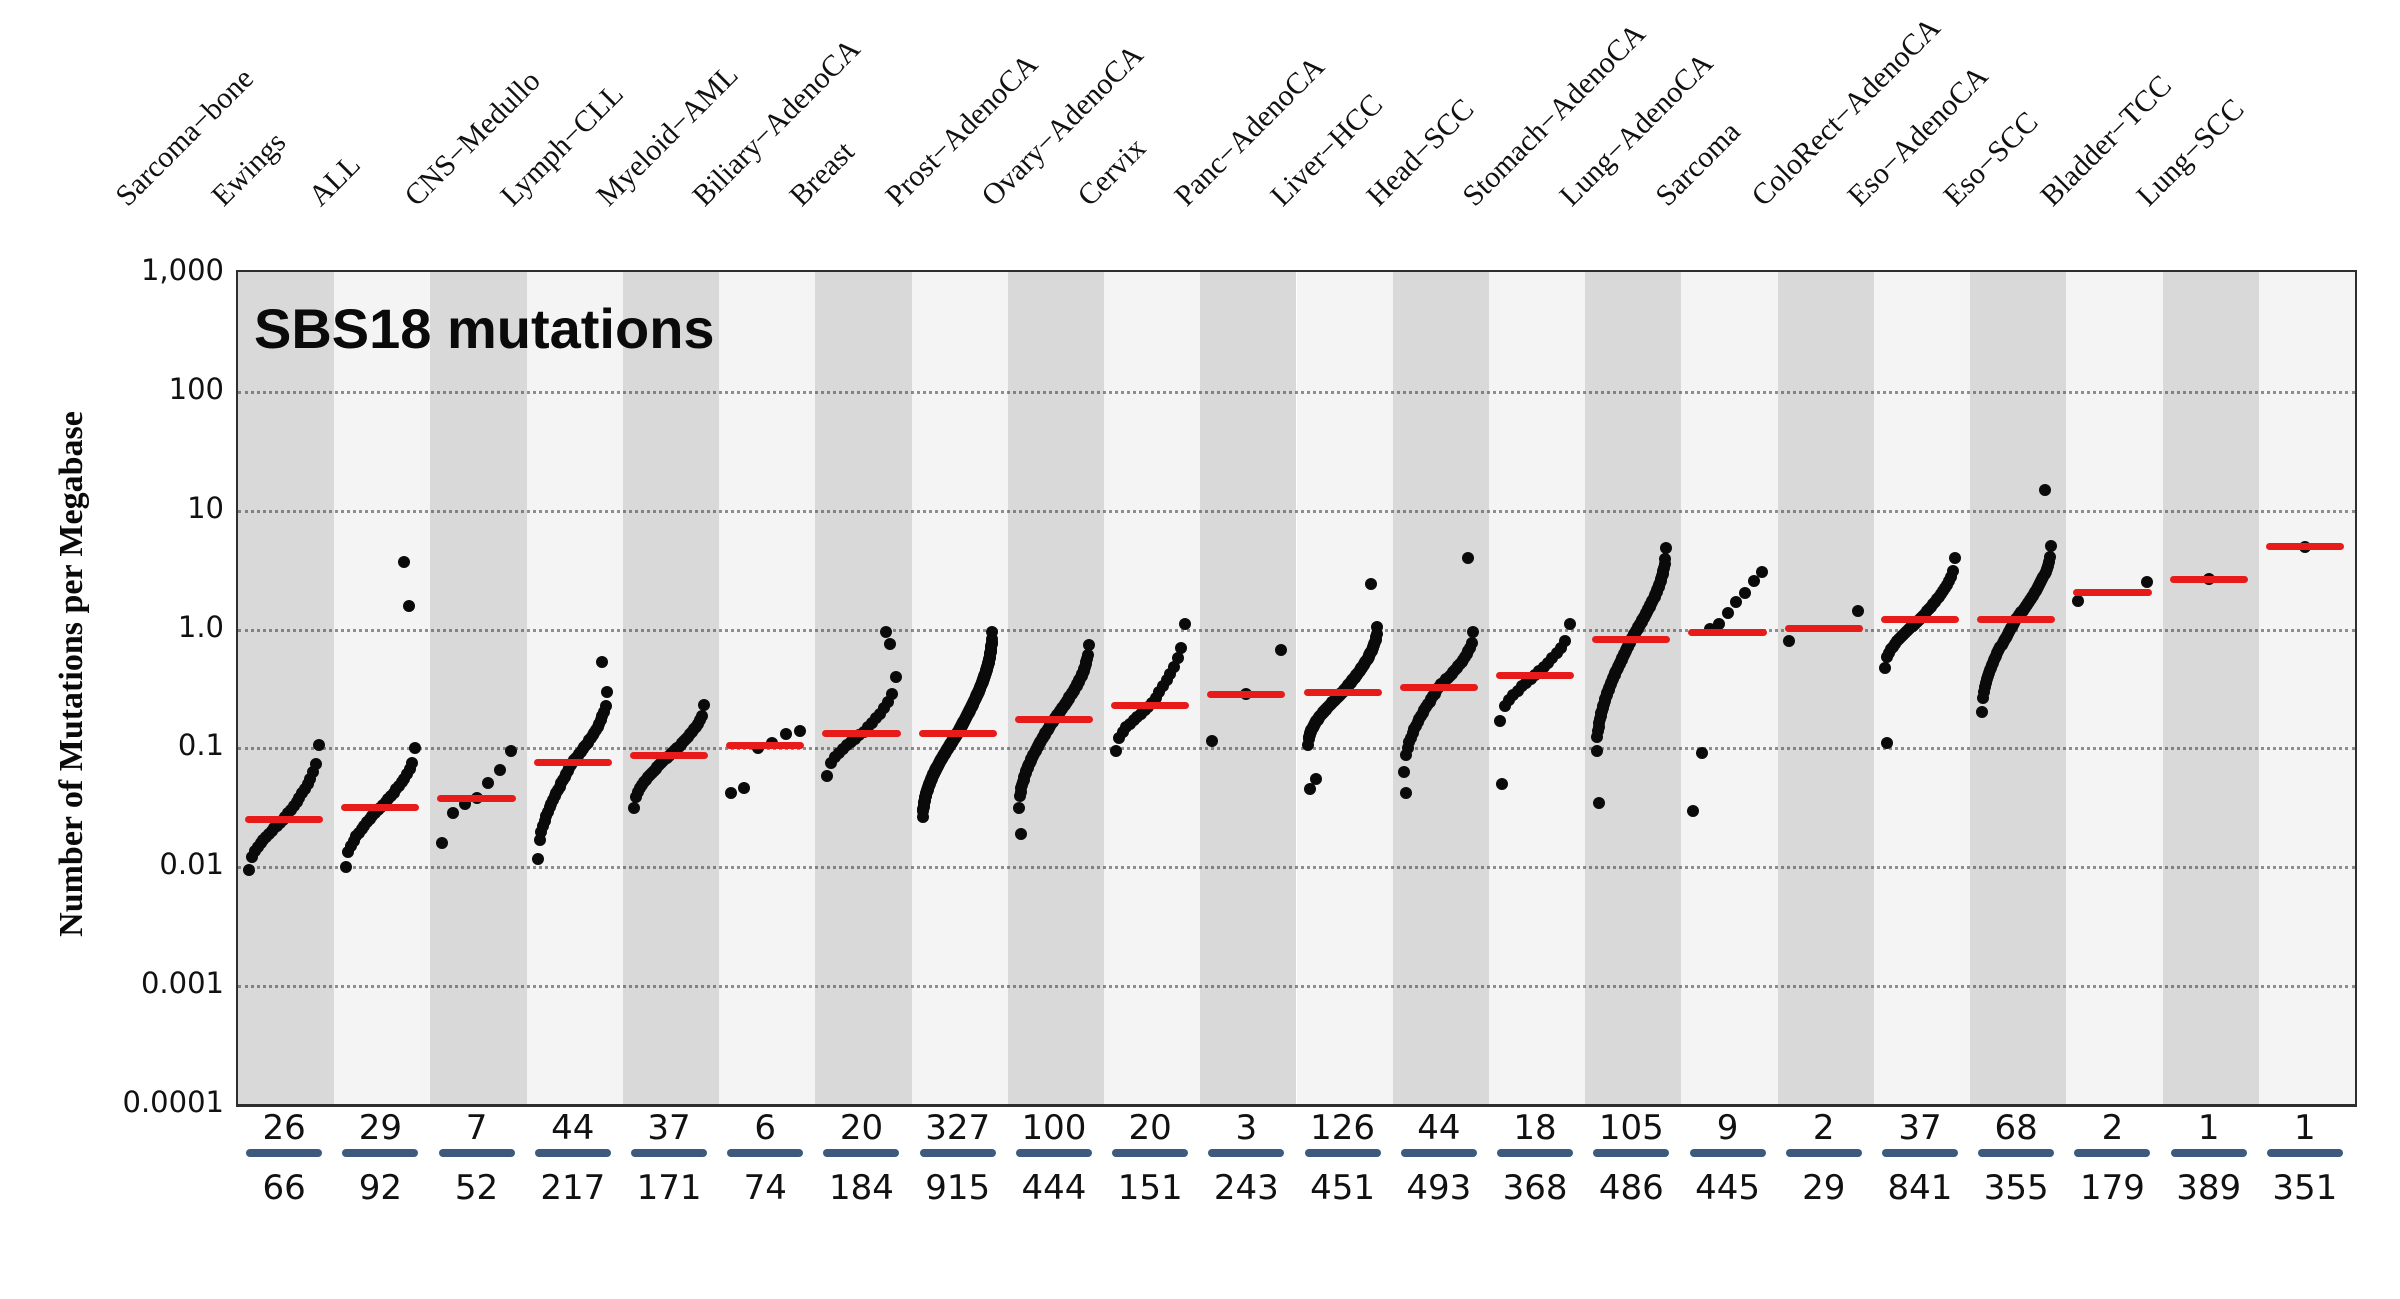  What do you see at coordinates (1439, 1188) in the screenshot?
I see `total-count: 493` at bounding box center [1439, 1188].